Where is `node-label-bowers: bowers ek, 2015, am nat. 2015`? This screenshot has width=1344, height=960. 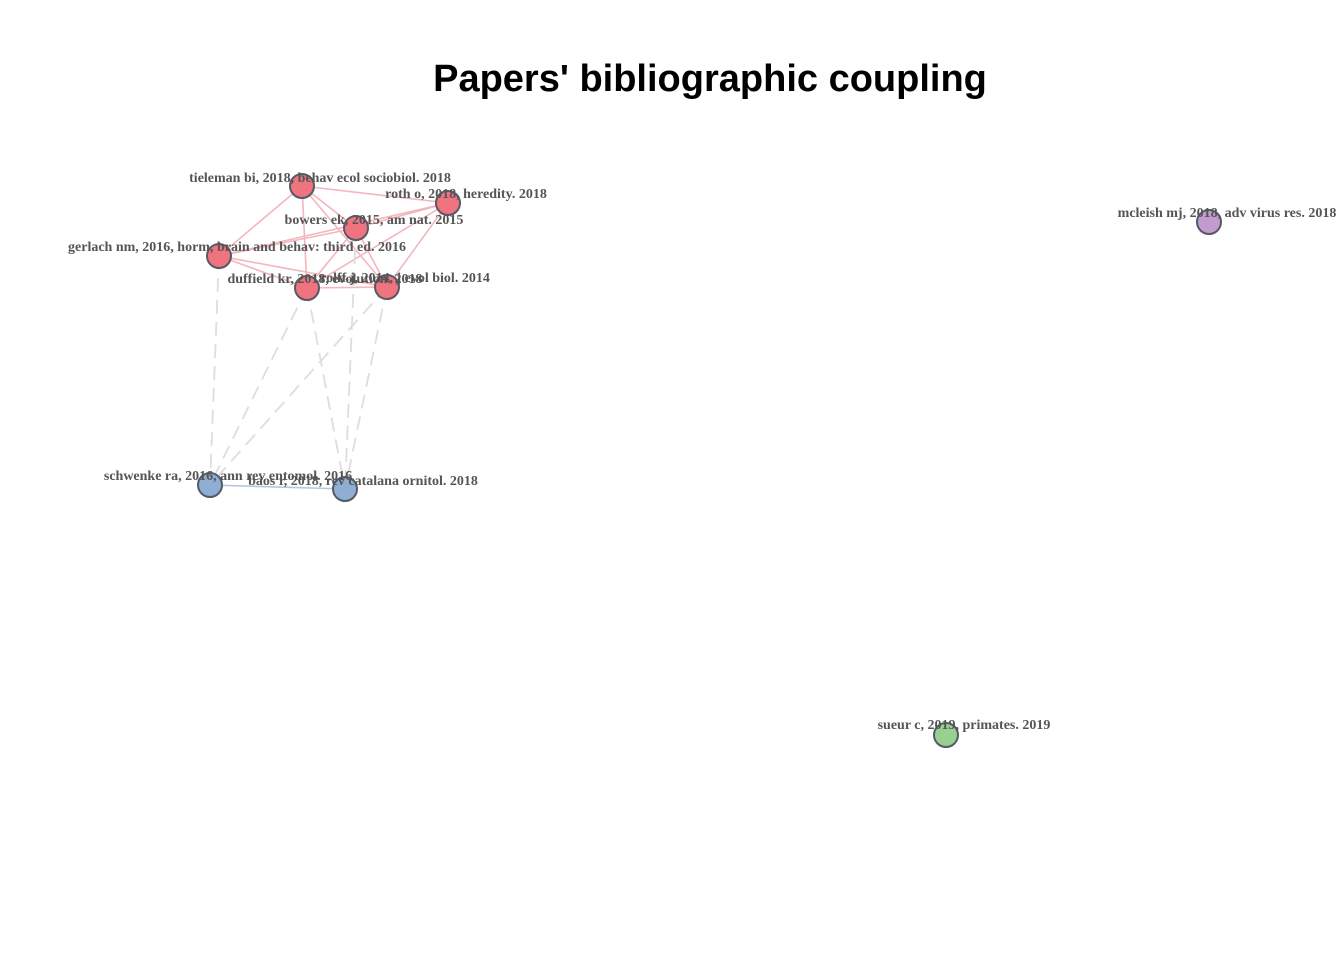 node-label-bowers: bowers ek, 2015, am nat. 2015 is located at coordinates (374, 220).